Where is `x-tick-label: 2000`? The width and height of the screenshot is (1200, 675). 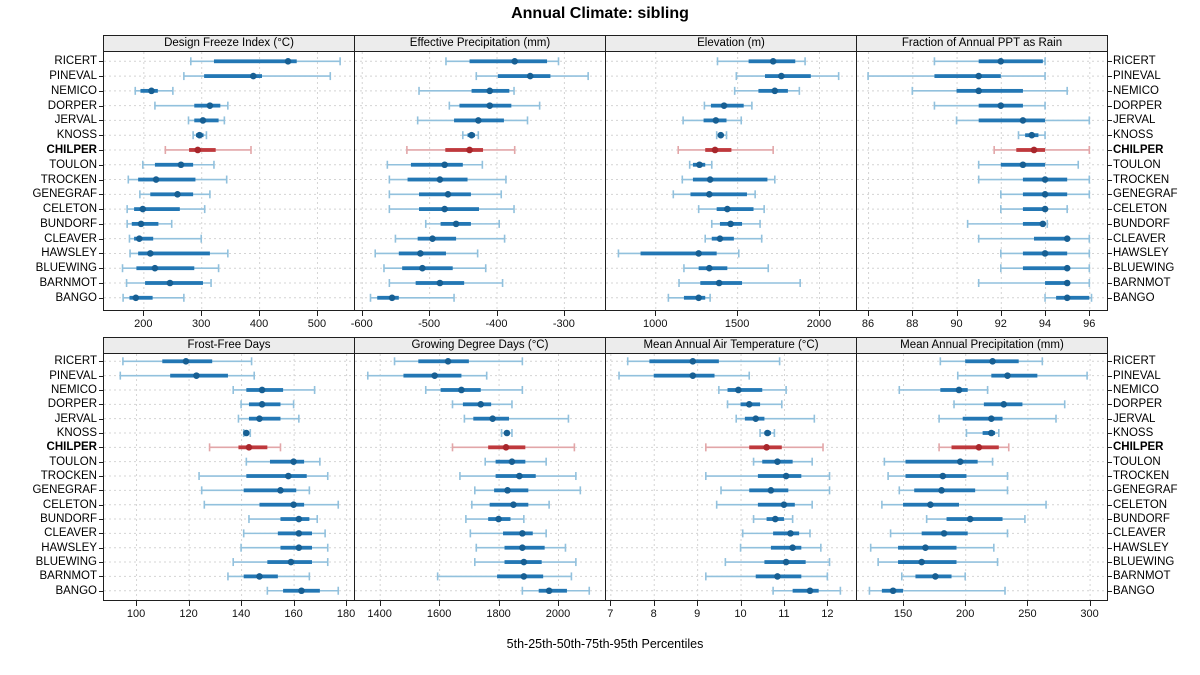 x-tick-label: 2000 is located at coordinates (558, 614).